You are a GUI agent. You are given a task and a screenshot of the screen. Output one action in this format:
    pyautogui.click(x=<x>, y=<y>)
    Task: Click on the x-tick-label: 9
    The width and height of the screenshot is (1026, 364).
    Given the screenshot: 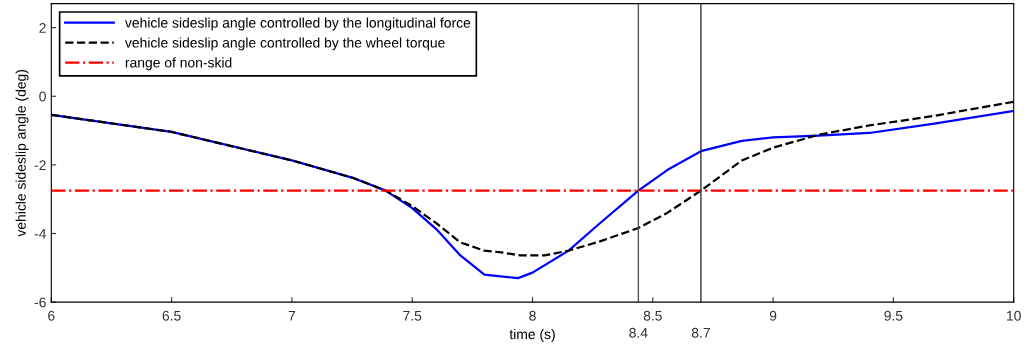 What is the action you would take?
    pyautogui.click(x=773, y=315)
    